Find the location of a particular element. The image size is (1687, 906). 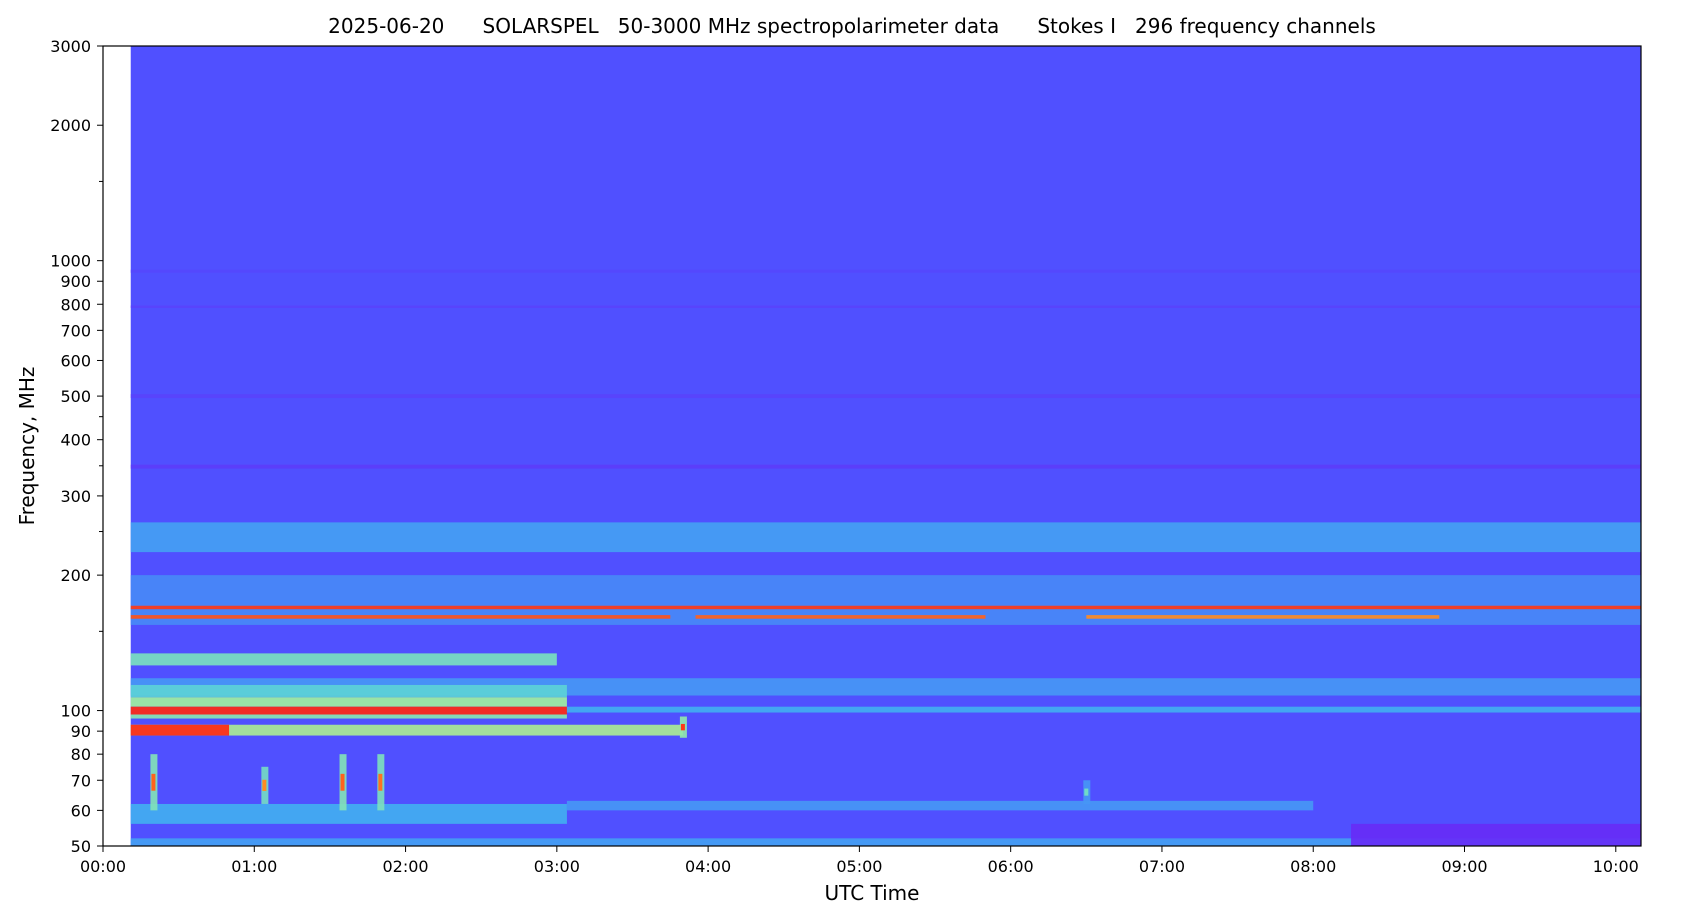

x-tick-label-5: 05:00 is located at coordinates (859, 866).